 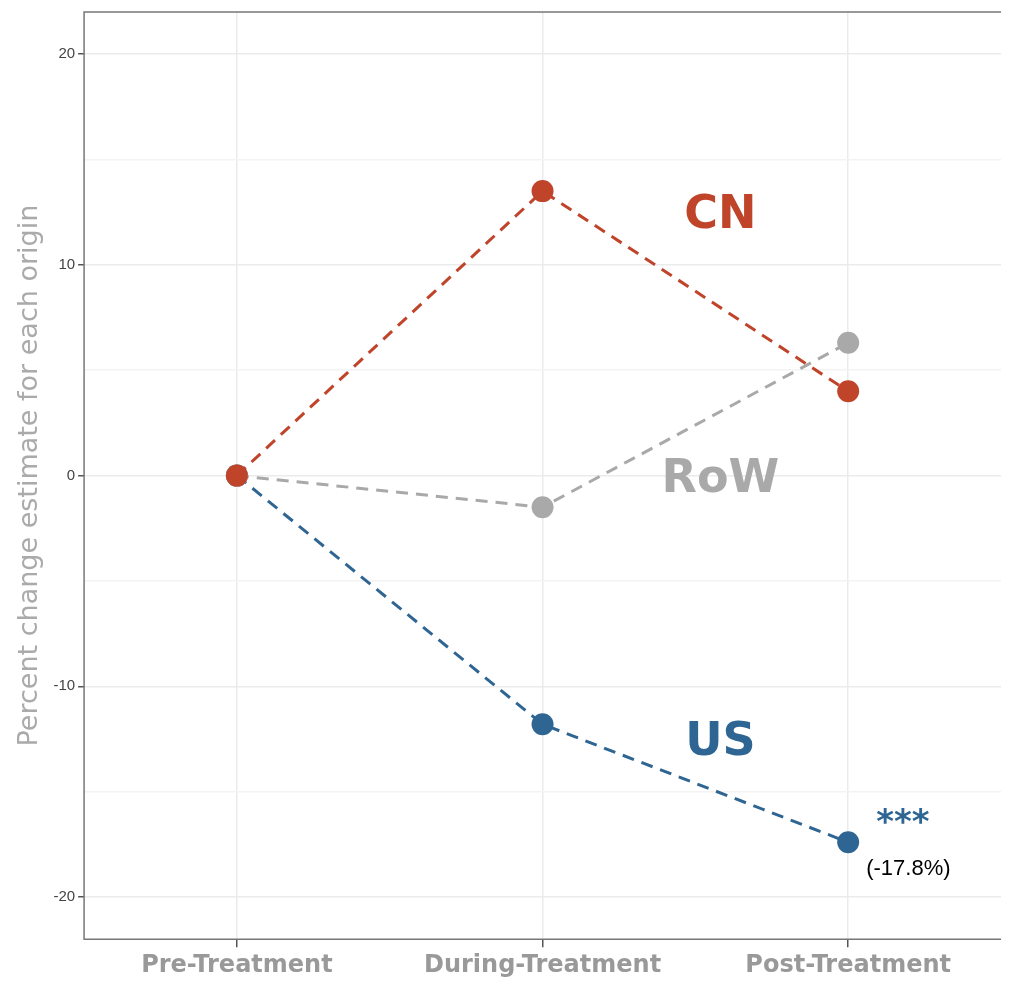 What do you see at coordinates (903, 821) in the screenshot?
I see `annotation: ***` at bounding box center [903, 821].